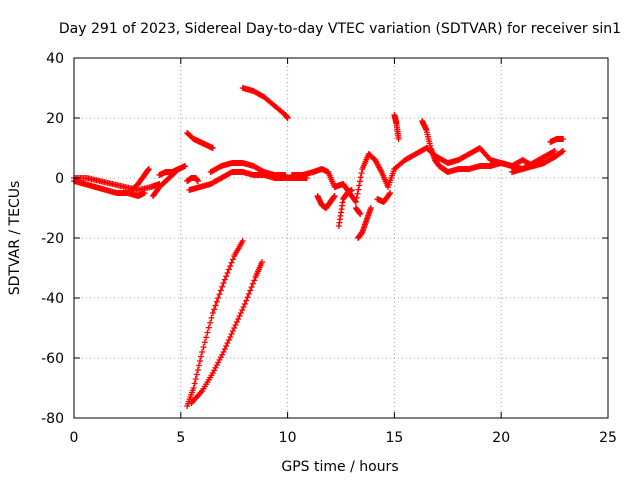 The width and height of the screenshot is (640, 480). Describe the element at coordinates (52, 419) in the screenshot. I see `y-tick-label: -80` at that location.